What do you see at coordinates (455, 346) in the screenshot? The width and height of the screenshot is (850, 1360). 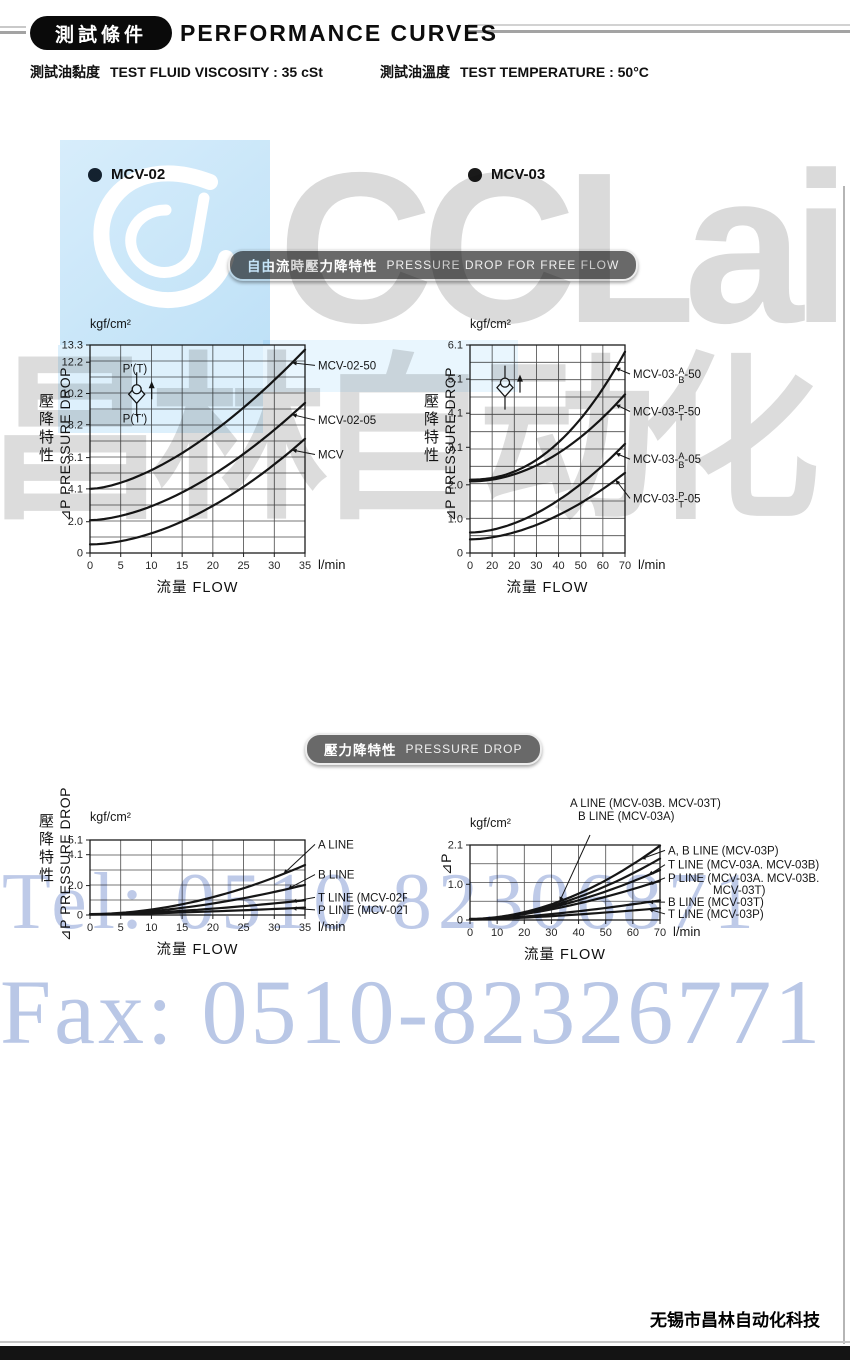 I see `y-tick-label: 6.1` at bounding box center [455, 346].